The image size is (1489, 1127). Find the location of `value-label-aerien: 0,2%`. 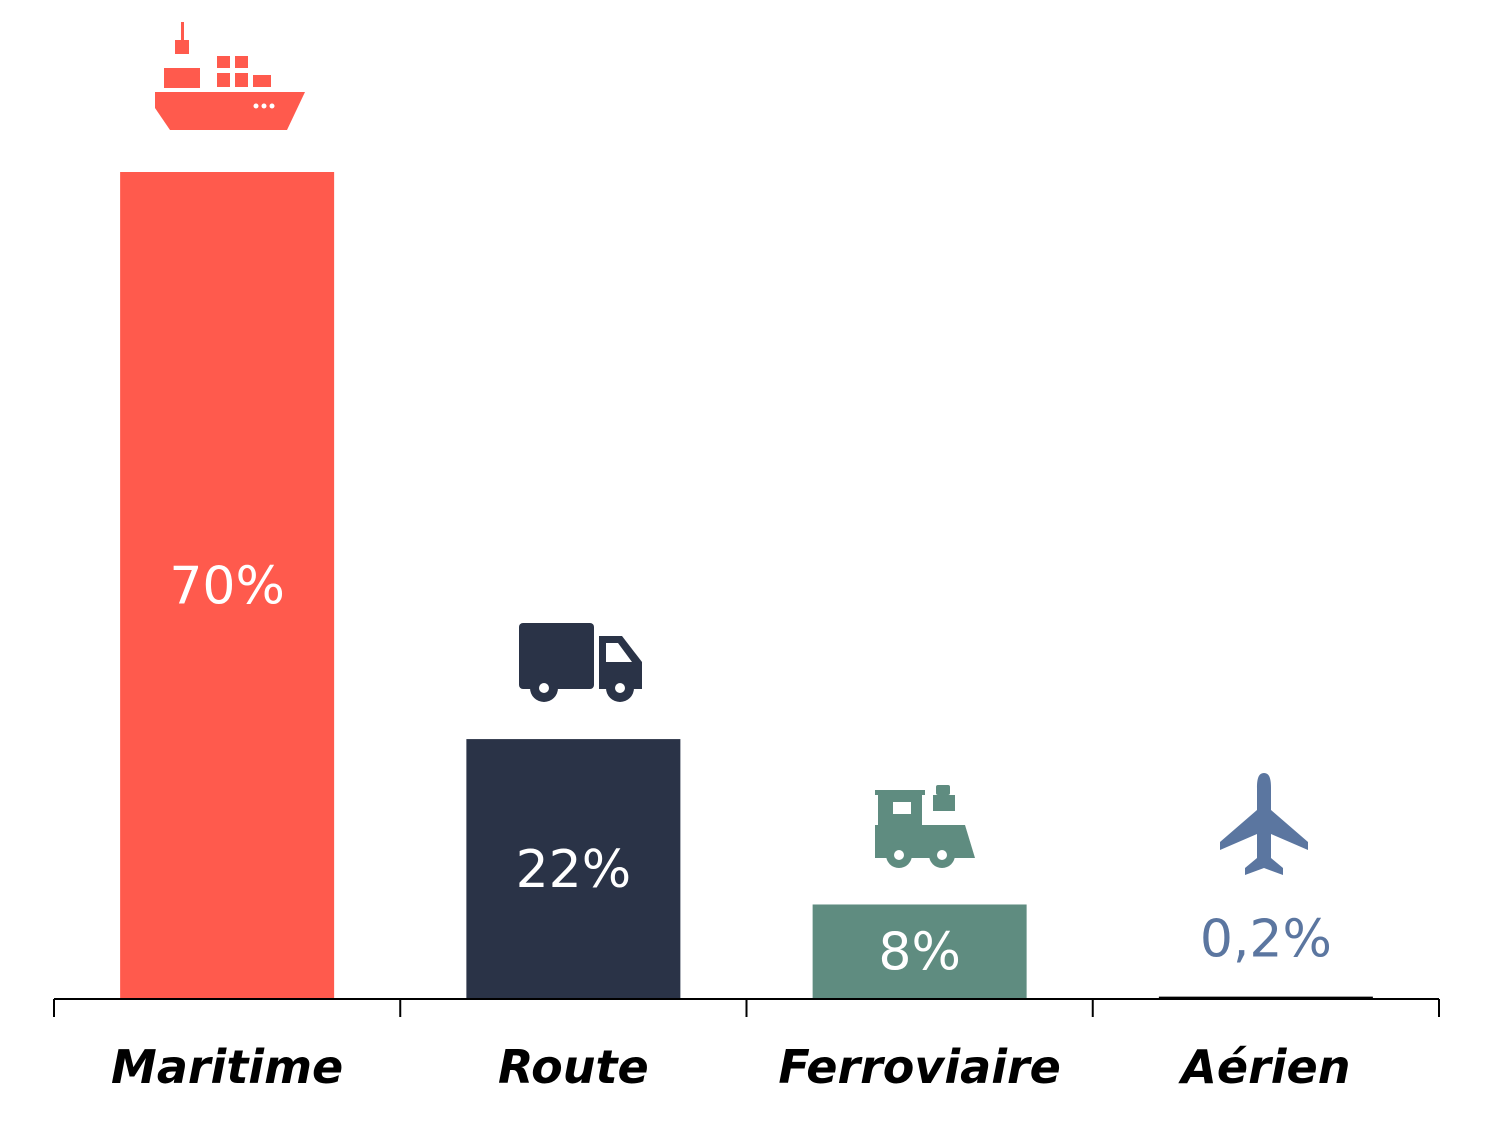

value-label-aerien: 0,2% is located at coordinates (1266, 940).